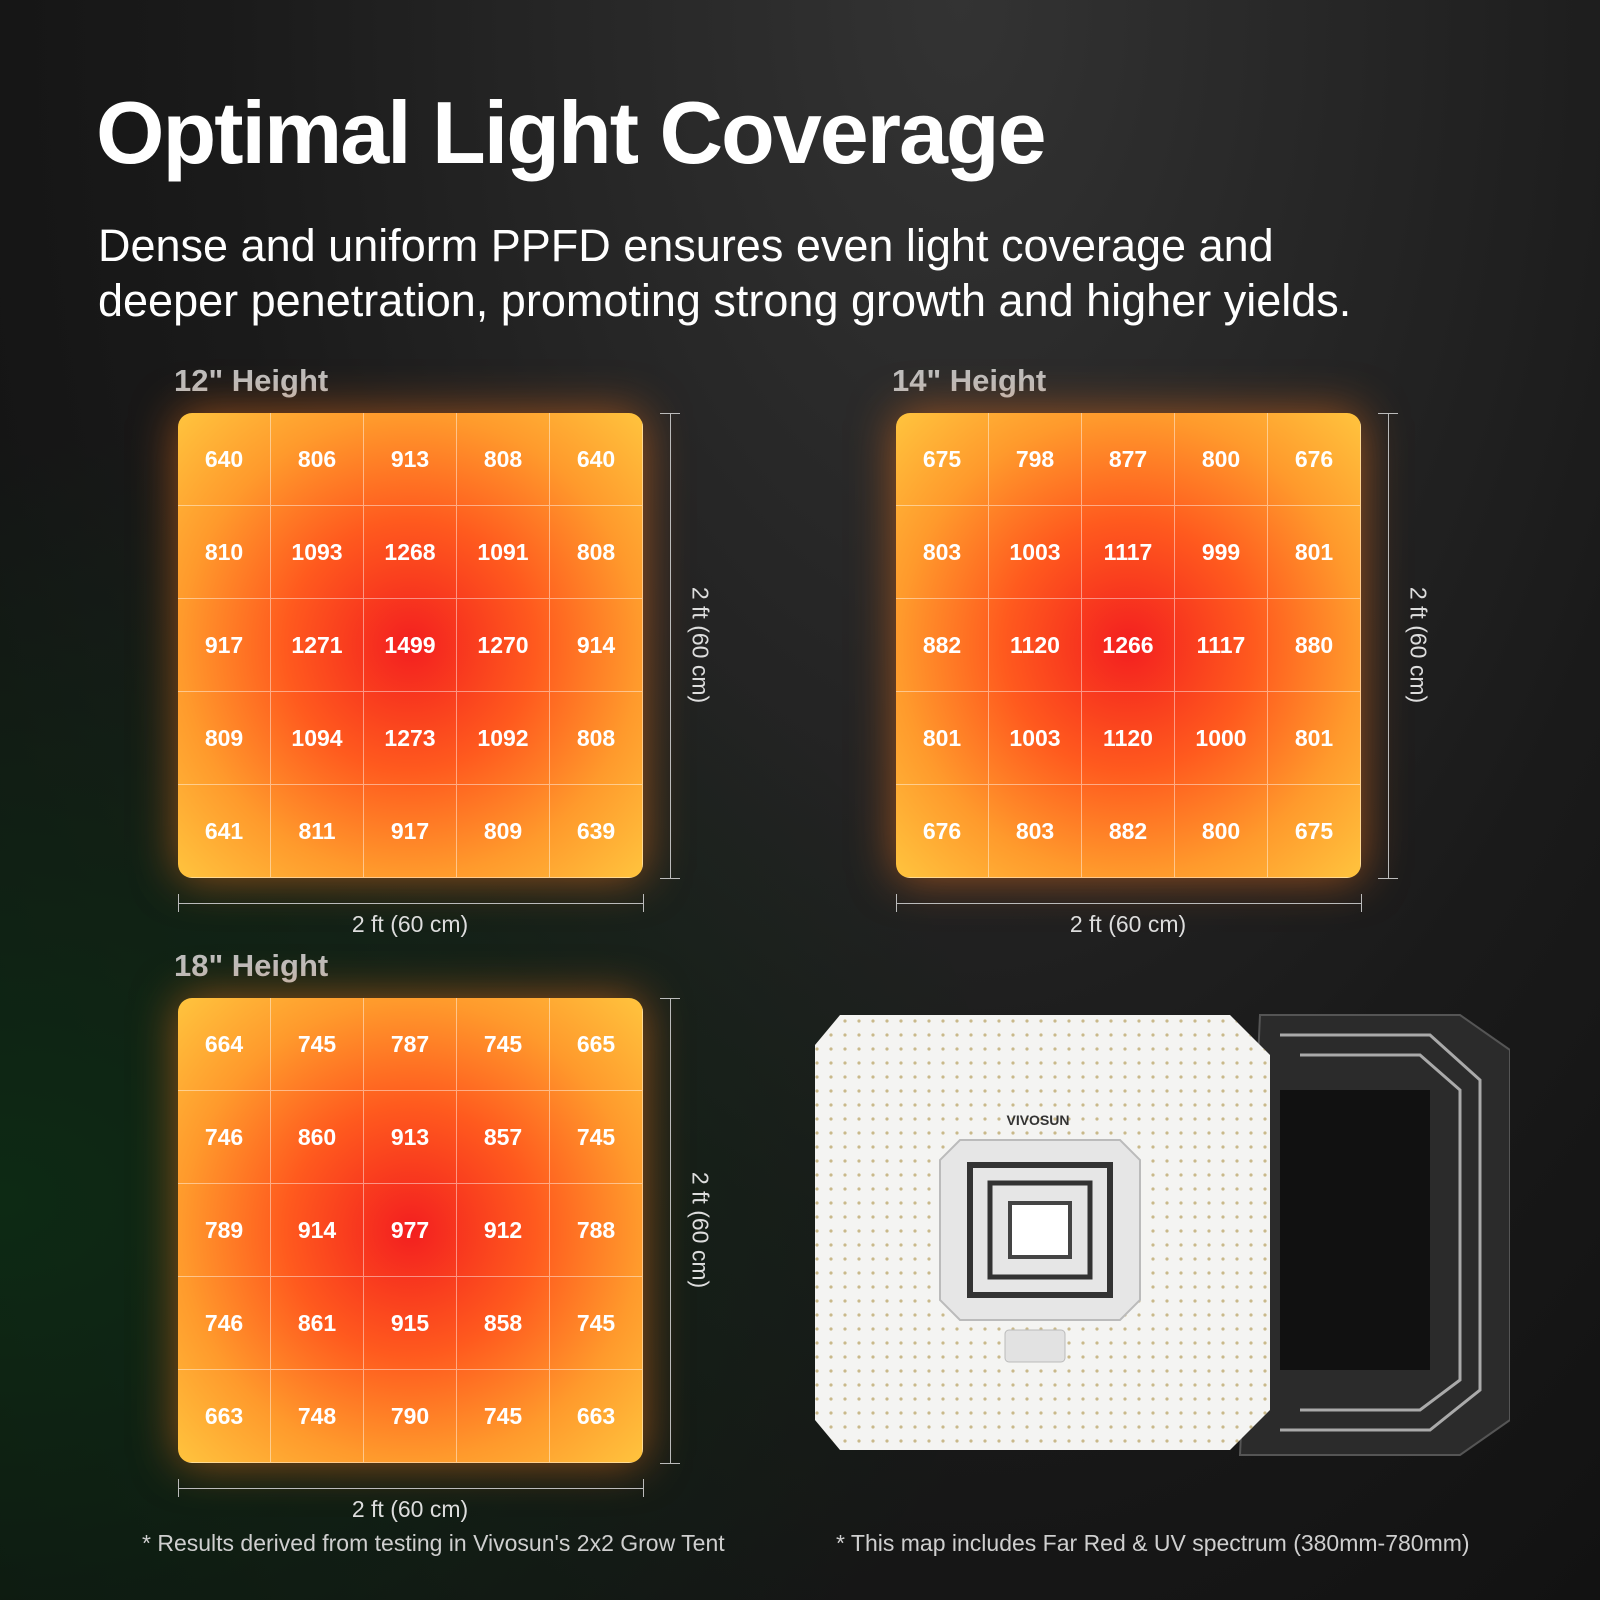 This screenshot has width=1600, height=1600. I want to click on ppfd-cell: 1499, so click(410, 645).